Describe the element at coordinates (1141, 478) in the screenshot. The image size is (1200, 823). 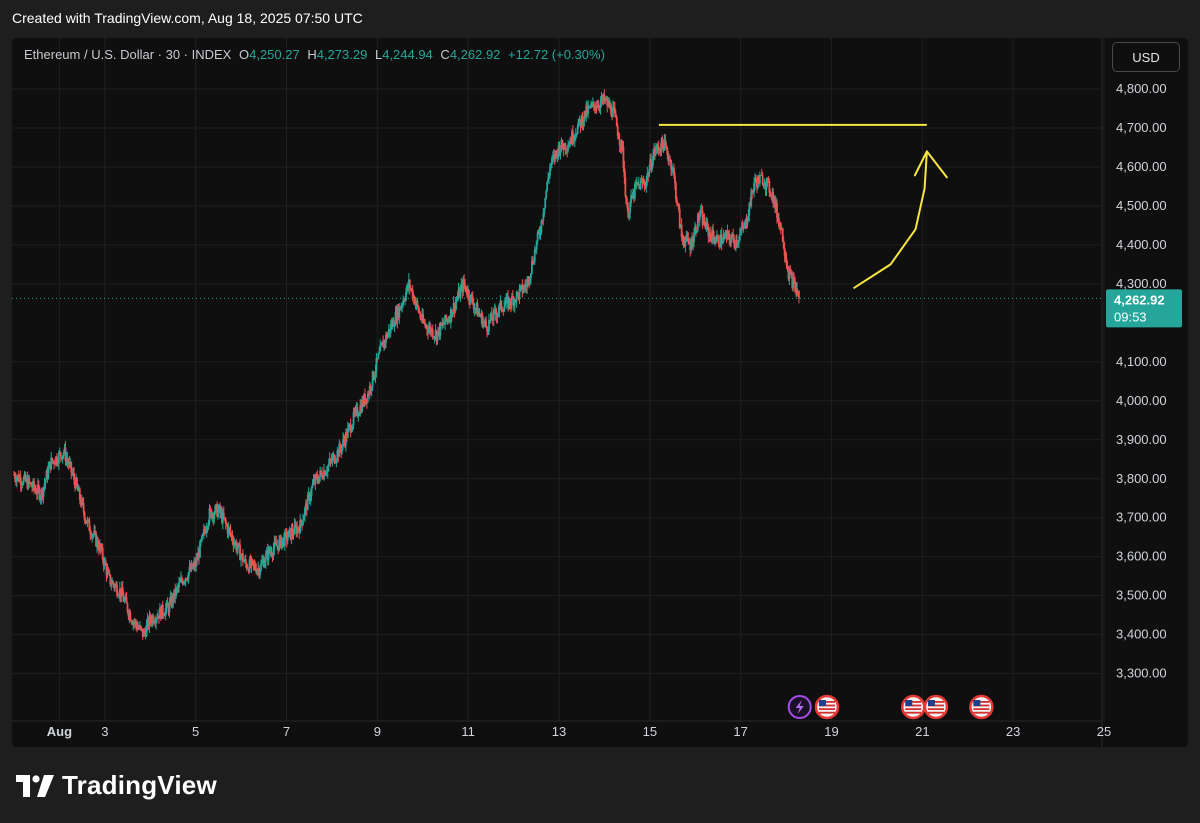
I see `y-tick-label: 3,800.00` at that location.